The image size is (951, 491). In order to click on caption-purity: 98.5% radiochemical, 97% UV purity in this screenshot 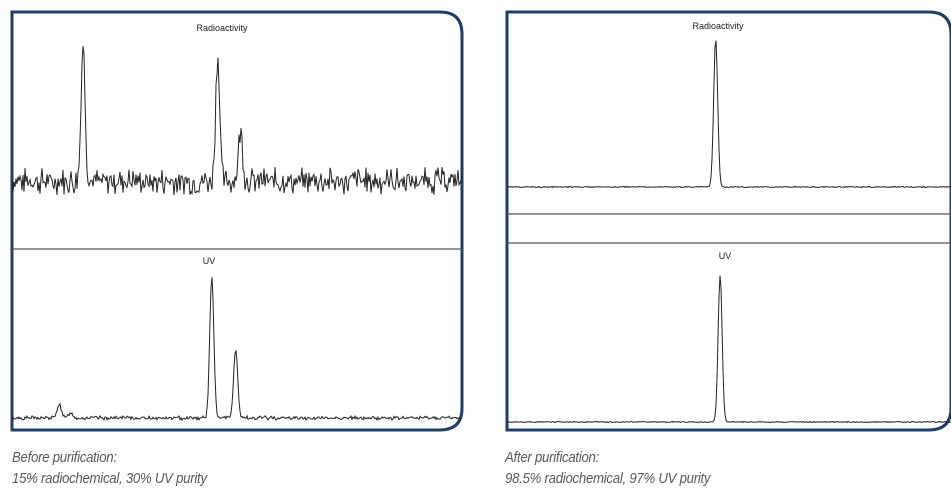, I will do `click(608, 478)`.